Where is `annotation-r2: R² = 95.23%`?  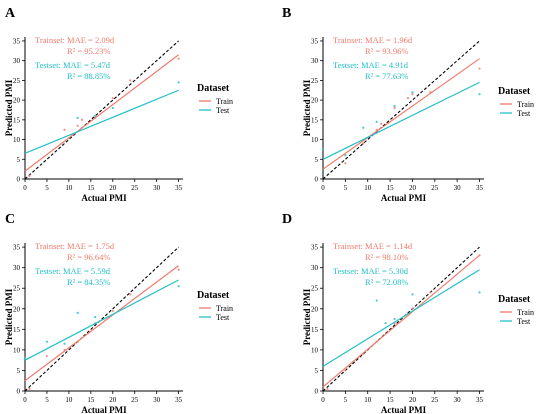 annotation-r2: R² = 95.23% is located at coordinates (88, 51).